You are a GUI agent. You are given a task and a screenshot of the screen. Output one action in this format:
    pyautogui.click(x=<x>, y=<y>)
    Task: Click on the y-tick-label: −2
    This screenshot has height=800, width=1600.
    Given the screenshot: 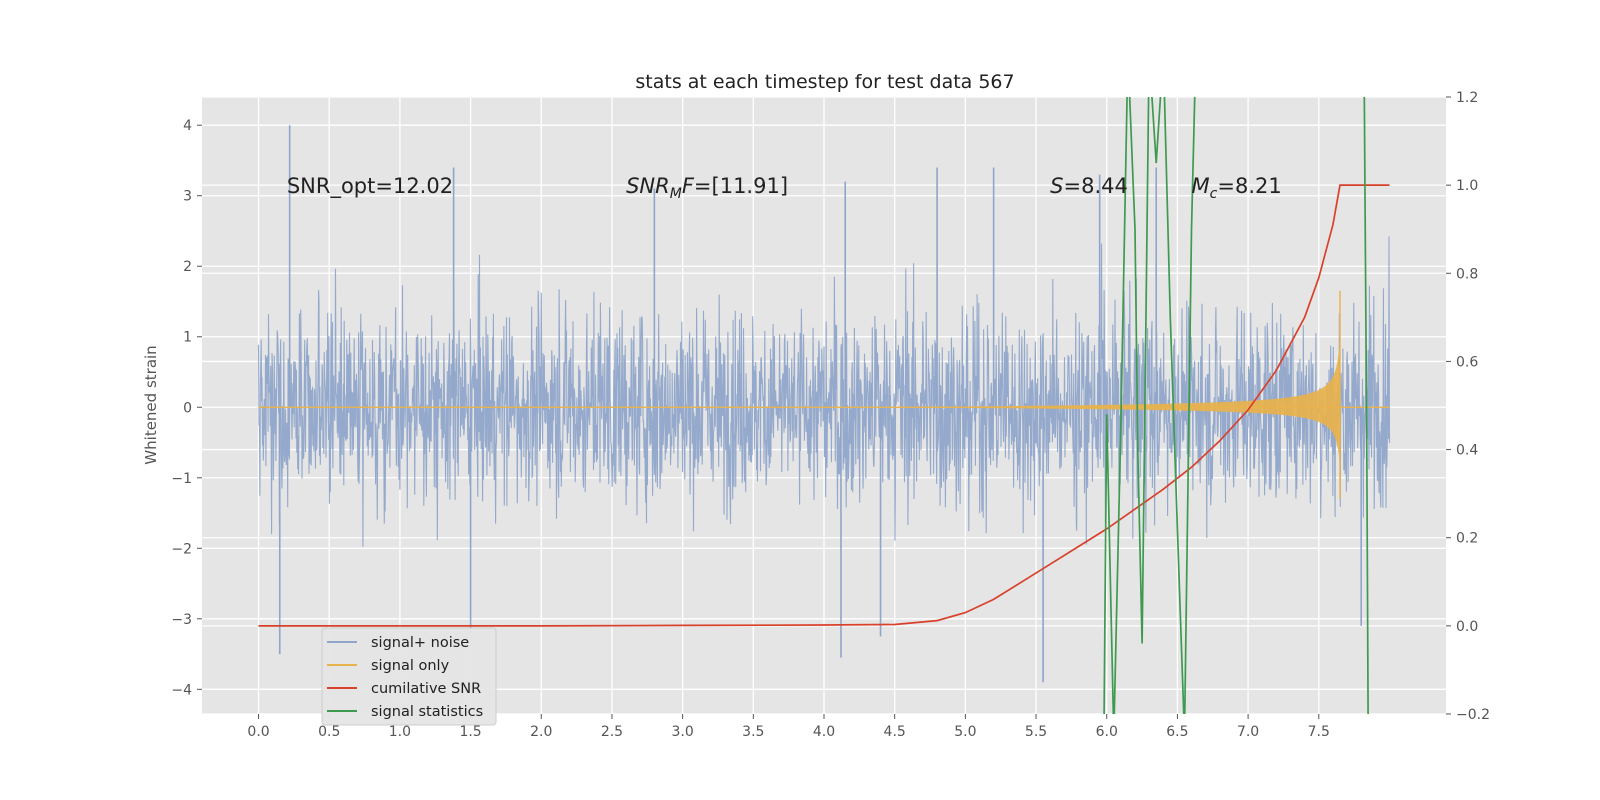 What is the action you would take?
    pyautogui.click(x=181, y=549)
    